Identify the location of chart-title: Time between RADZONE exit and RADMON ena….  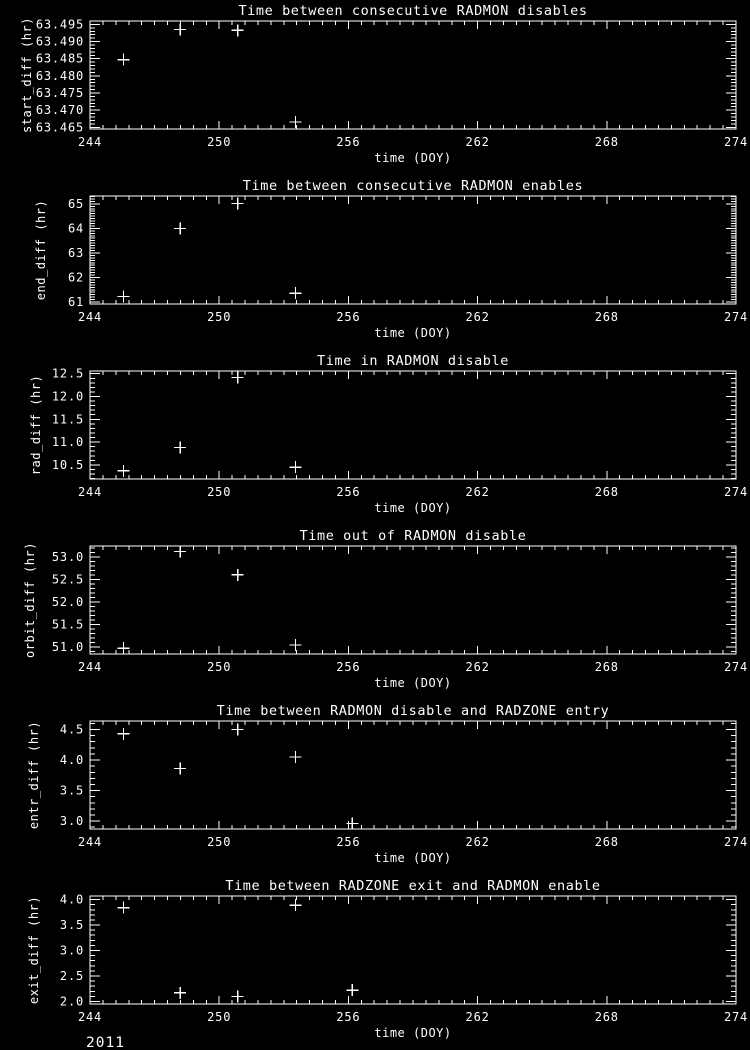
(412, 886).